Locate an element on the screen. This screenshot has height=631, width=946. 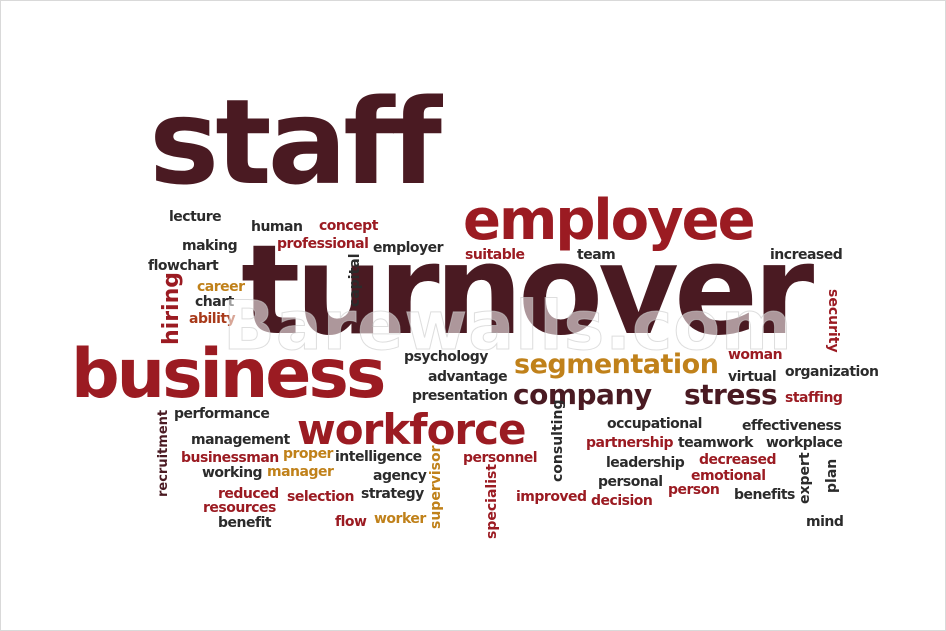
word-advantage: advantage is located at coordinates (468, 377).